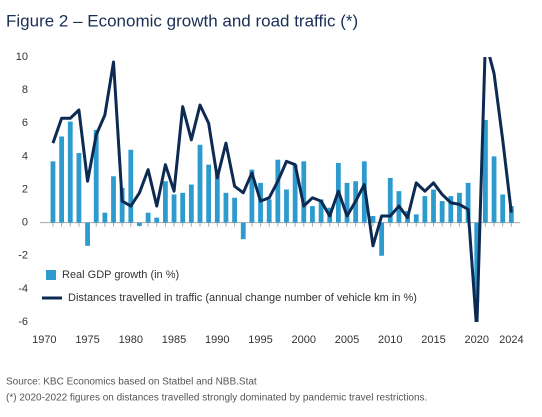 This screenshot has width=542, height=417. Describe the element at coordinates (390, 340) in the screenshot. I see `x-tick-label: 2010` at that location.